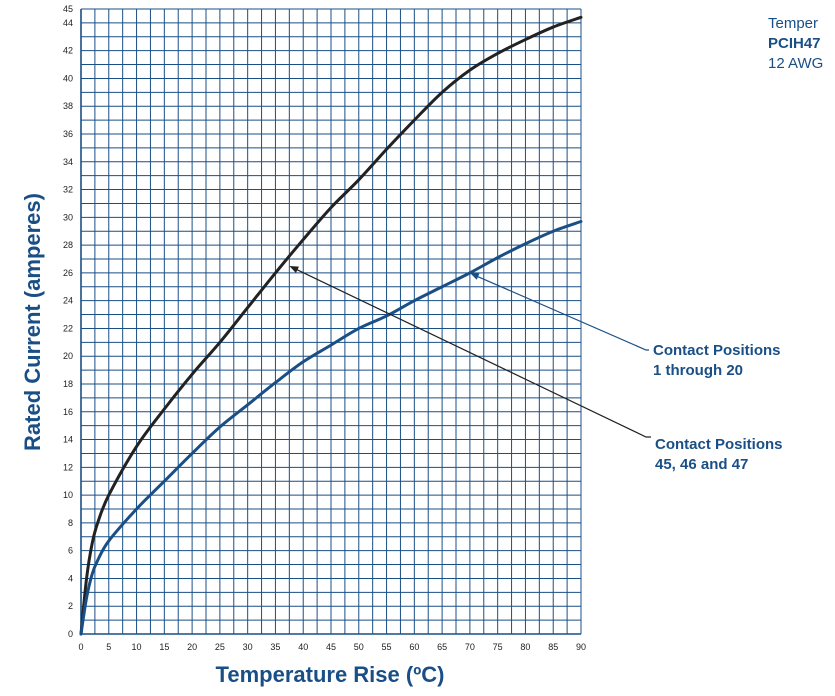  What do you see at coordinates (68, 106) in the screenshot?
I see `y-tick-label: 38` at bounding box center [68, 106].